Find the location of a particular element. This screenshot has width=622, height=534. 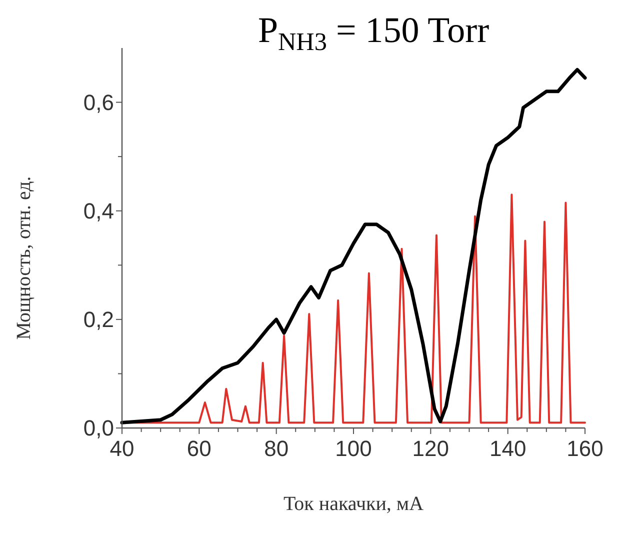

x-tick-label: 160 is located at coordinates (585, 448).